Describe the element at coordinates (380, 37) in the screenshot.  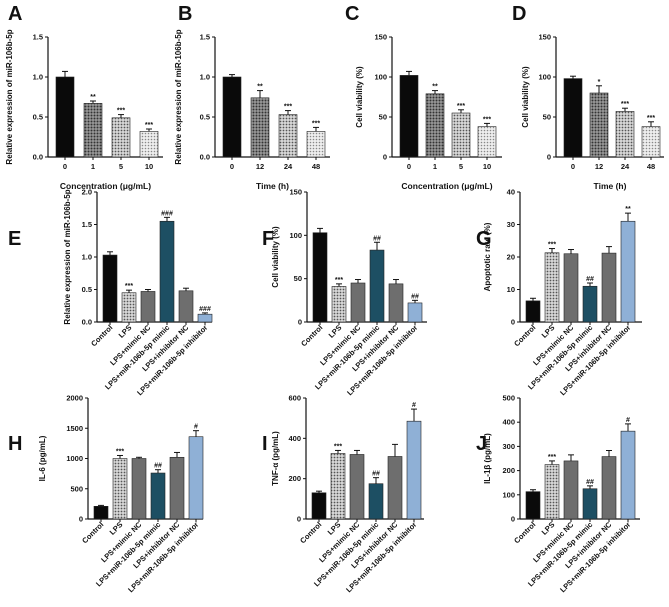
I see `y-tick-label: 150` at that location.